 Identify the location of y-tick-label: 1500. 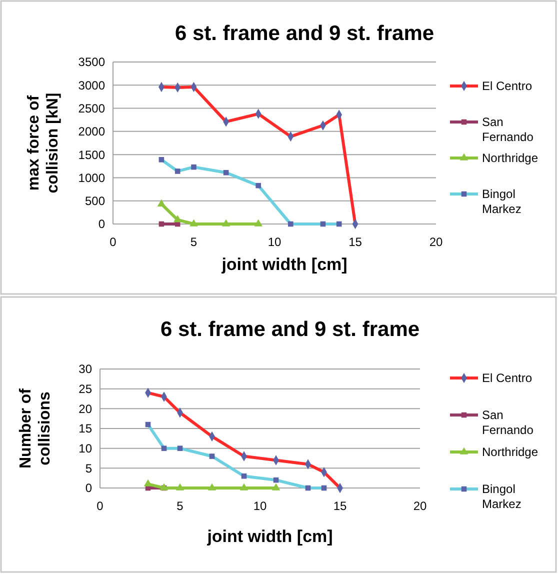
(92, 155).